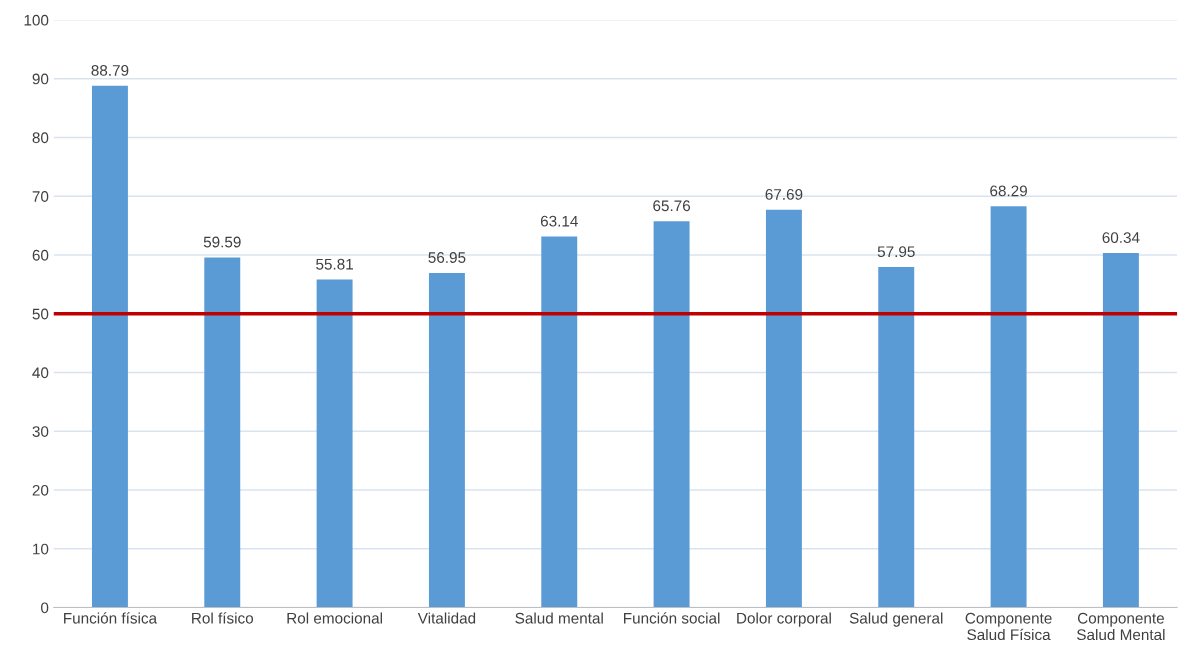  I want to click on y-tick-label: 70, so click(40, 196).